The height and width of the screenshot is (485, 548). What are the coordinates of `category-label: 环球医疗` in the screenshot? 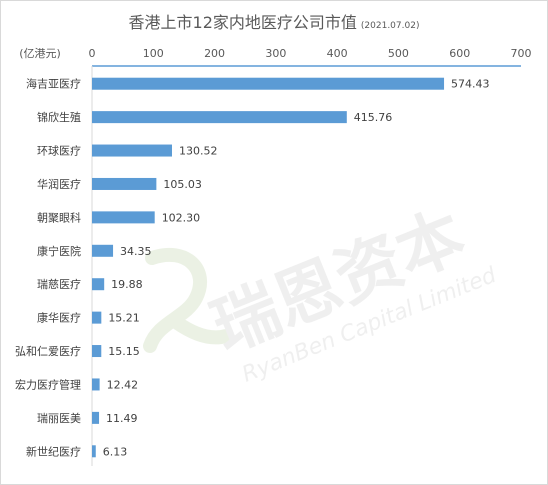 It's located at (59, 151).